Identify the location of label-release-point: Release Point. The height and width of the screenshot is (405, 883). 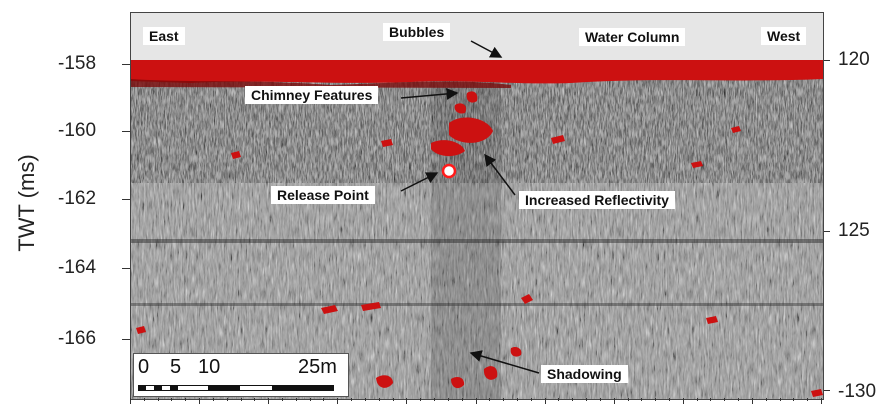
(323, 195).